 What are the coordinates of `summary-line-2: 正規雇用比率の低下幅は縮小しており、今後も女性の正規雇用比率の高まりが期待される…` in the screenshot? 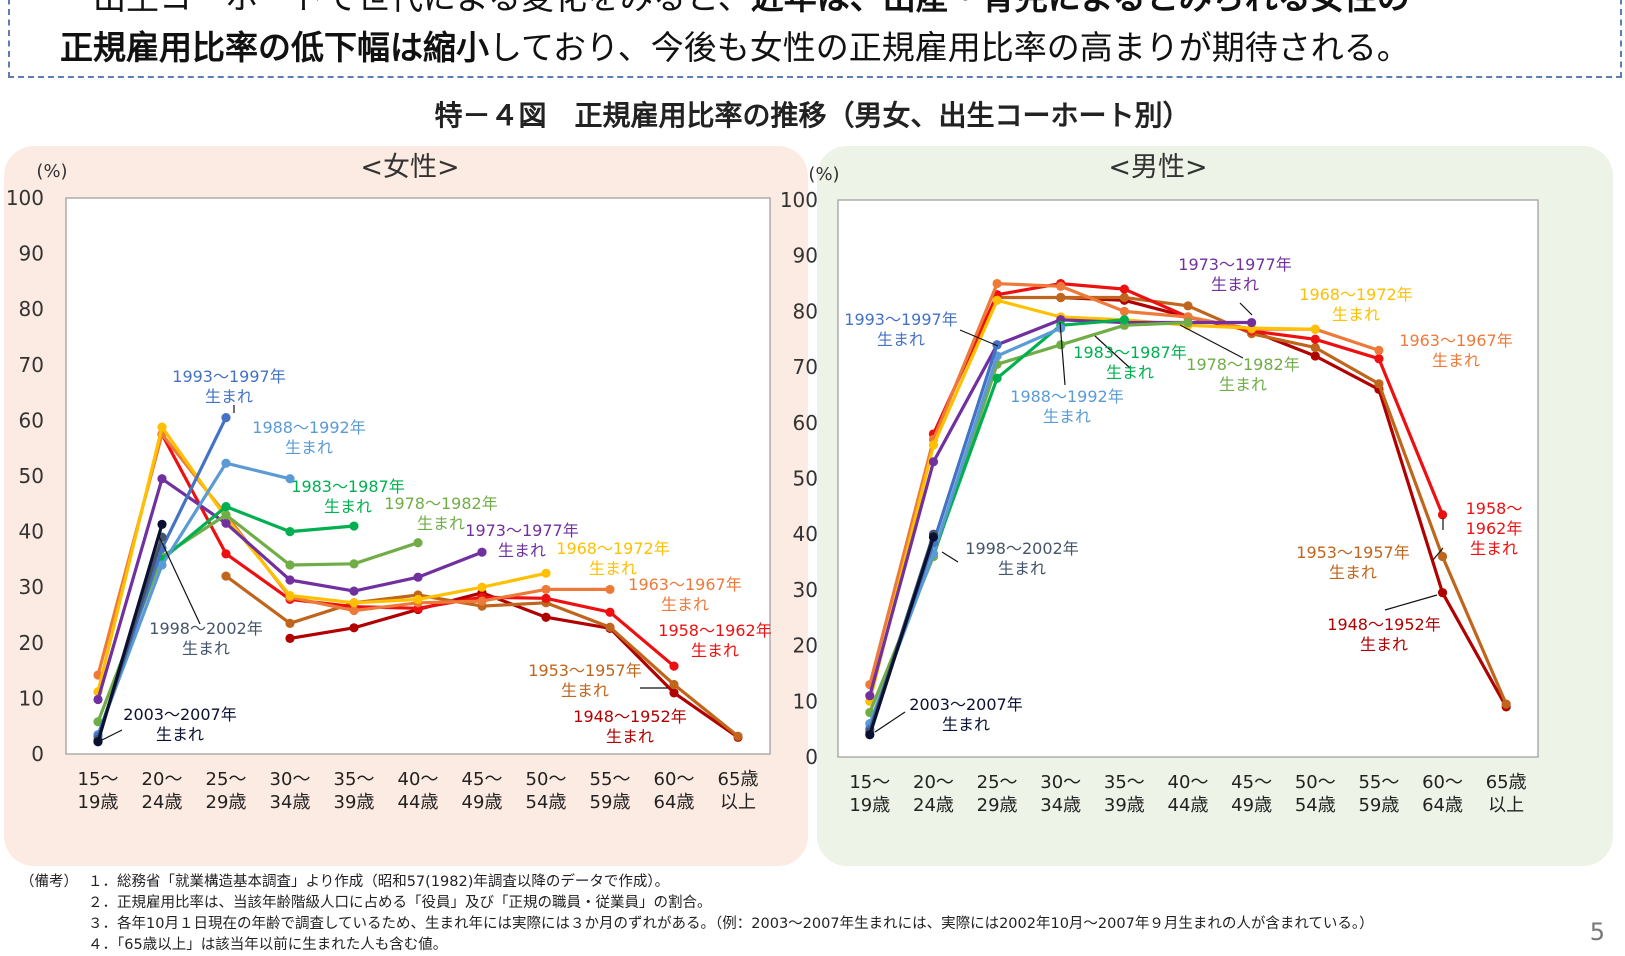 It's located at (735, 48).